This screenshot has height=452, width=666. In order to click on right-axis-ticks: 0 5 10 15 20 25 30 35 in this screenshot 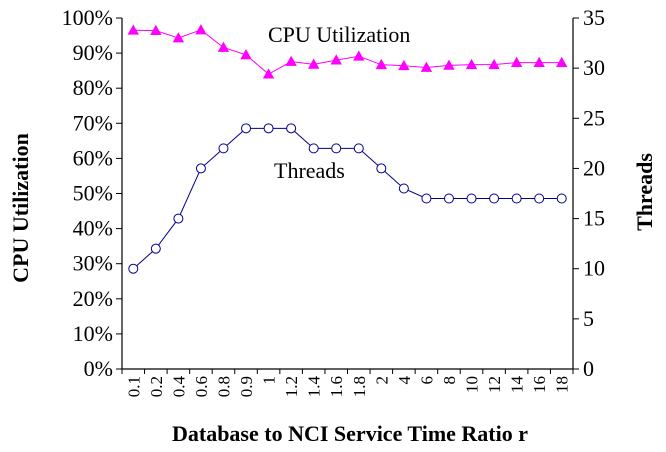, I will do `click(589, 193)`.